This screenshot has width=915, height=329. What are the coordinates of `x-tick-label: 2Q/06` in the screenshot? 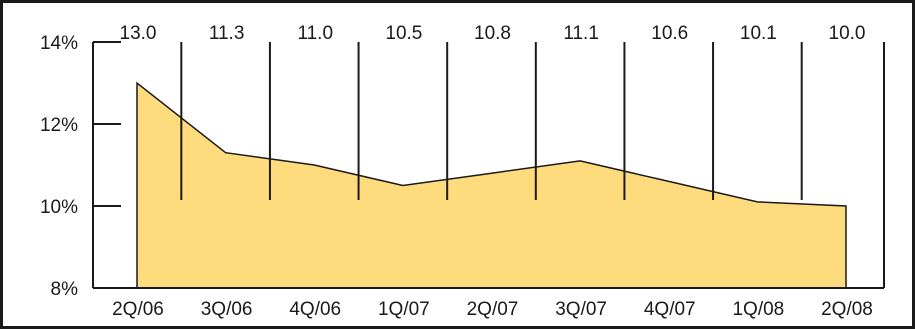 It's located at (138, 309).